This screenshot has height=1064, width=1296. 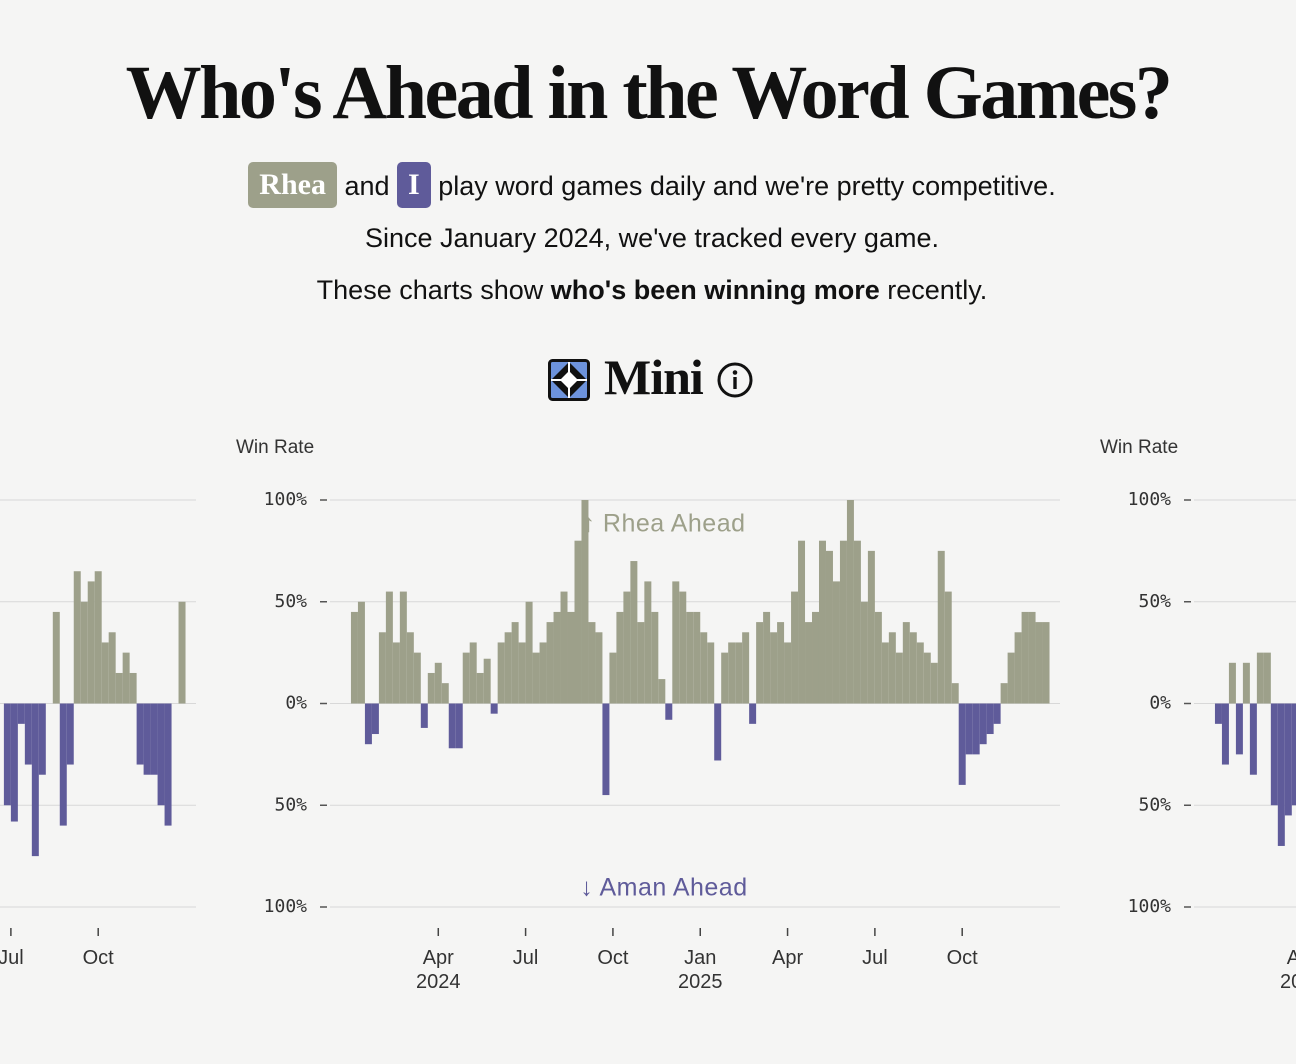 What do you see at coordinates (367, 186) in the screenshot?
I see `intro-text: and` at bounding box center [367, 186].